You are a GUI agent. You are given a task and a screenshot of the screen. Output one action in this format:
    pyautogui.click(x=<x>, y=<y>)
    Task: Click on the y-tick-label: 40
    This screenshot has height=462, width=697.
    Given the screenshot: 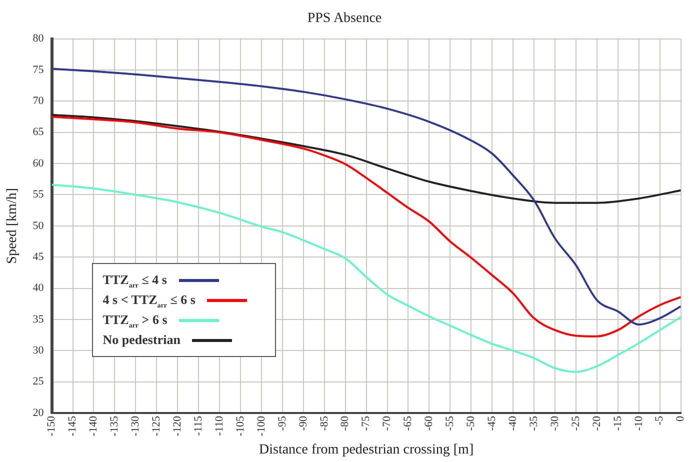 What is the action you would take?
    pyautogui.click(x=38, y=288)
    